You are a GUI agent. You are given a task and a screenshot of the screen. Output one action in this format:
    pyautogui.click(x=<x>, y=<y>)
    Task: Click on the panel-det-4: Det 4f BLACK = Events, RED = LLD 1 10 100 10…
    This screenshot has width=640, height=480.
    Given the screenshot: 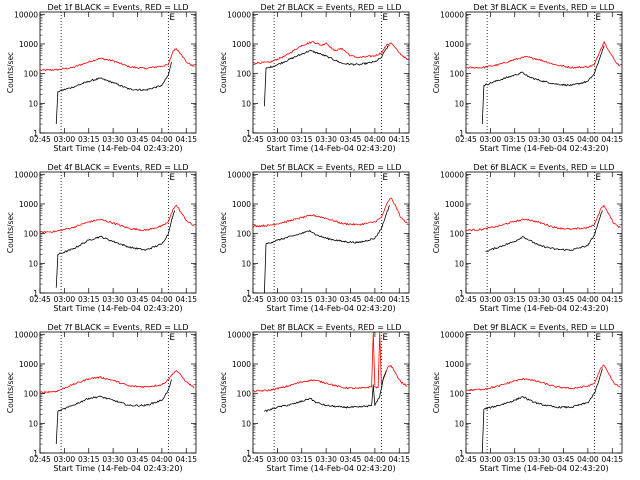 What is the action you would take?
    pyautogui.click(x=101, y=238)
    